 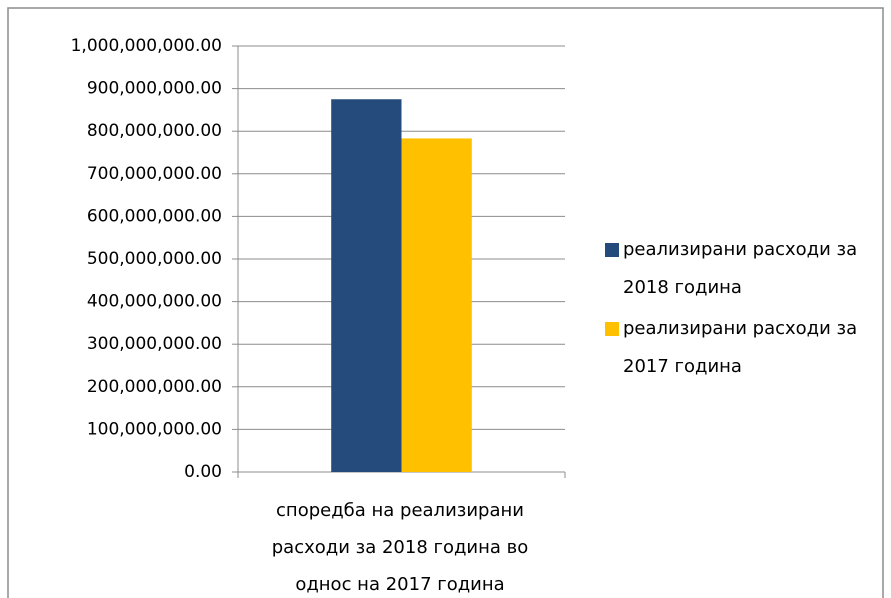 What do you see at coordinates (154, 429) in the screenshot?
I see `y-tick-label: 100,000,000.00` at bounding box center [154, 429].